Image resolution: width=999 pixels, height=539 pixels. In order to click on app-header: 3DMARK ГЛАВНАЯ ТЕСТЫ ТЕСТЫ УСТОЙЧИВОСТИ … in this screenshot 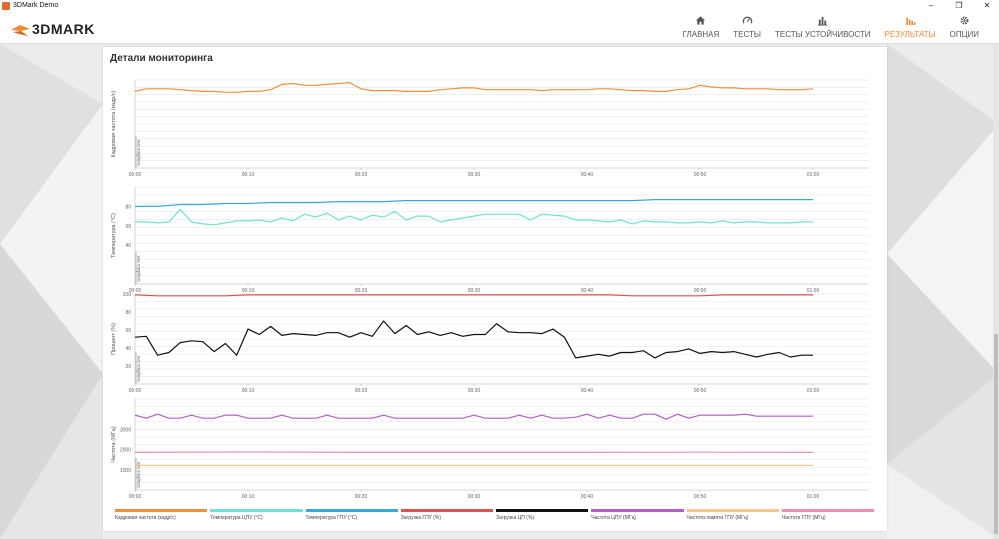, I will do `click(499, 28)`.